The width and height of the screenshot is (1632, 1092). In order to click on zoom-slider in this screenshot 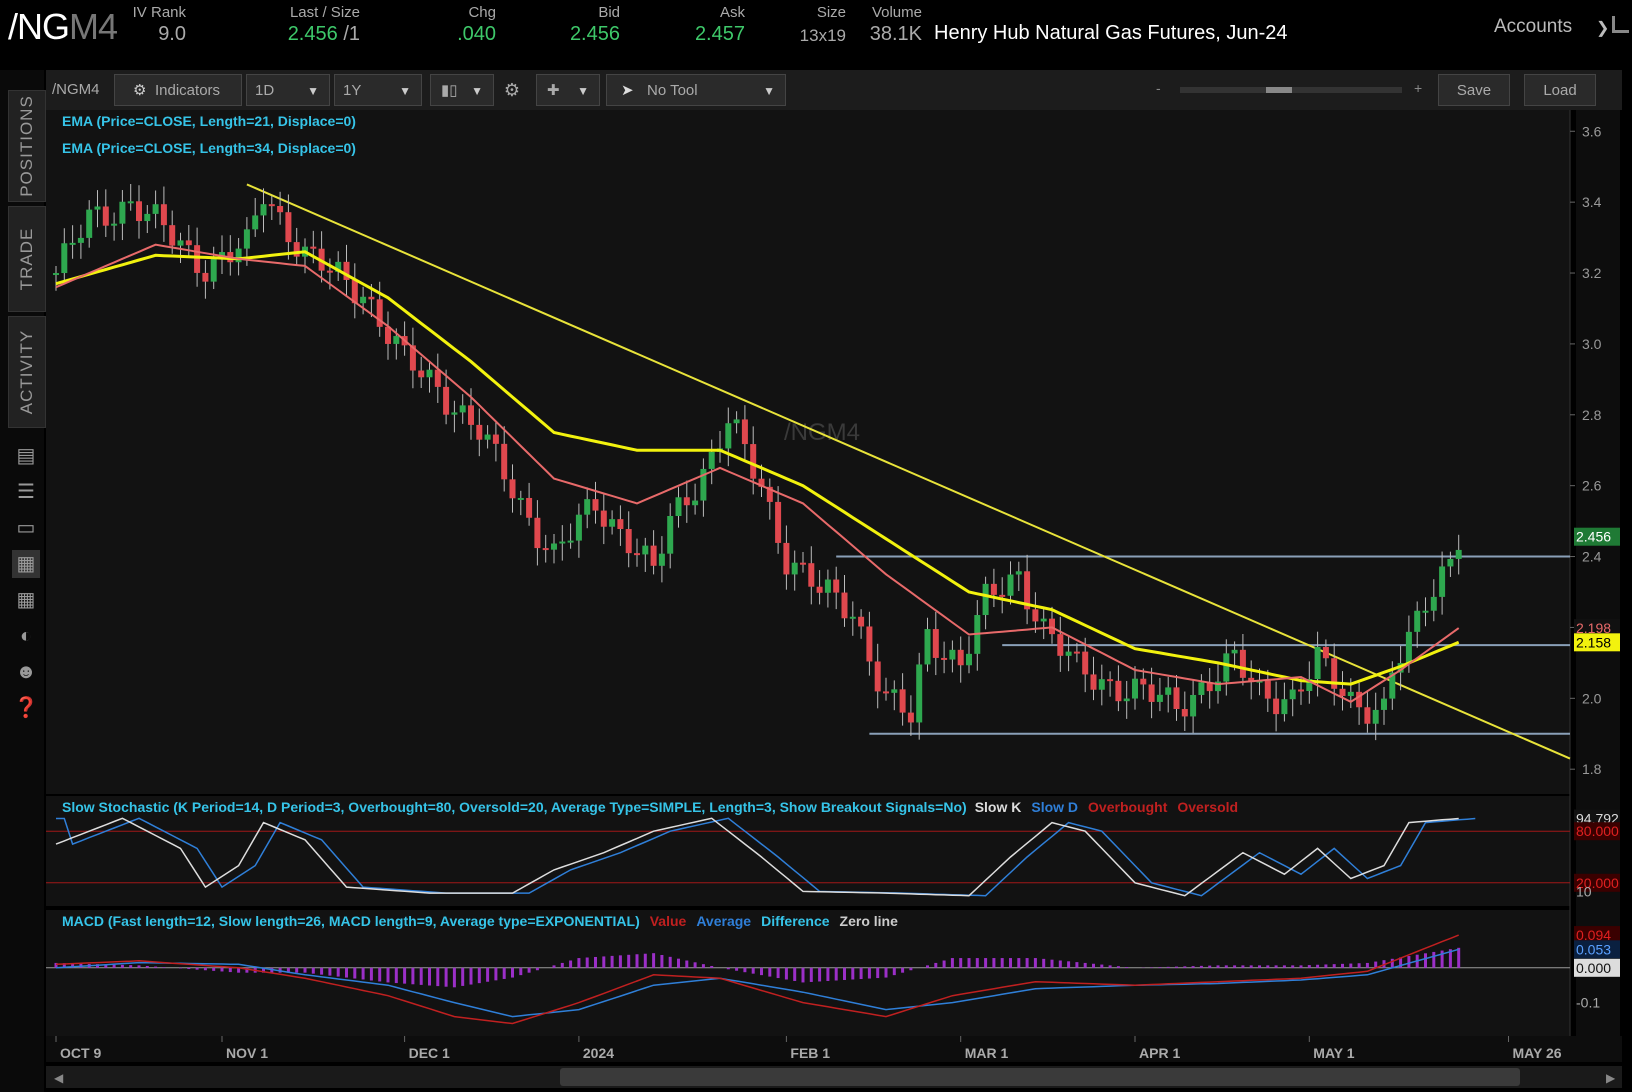, I will do `click(1291, 90)`.